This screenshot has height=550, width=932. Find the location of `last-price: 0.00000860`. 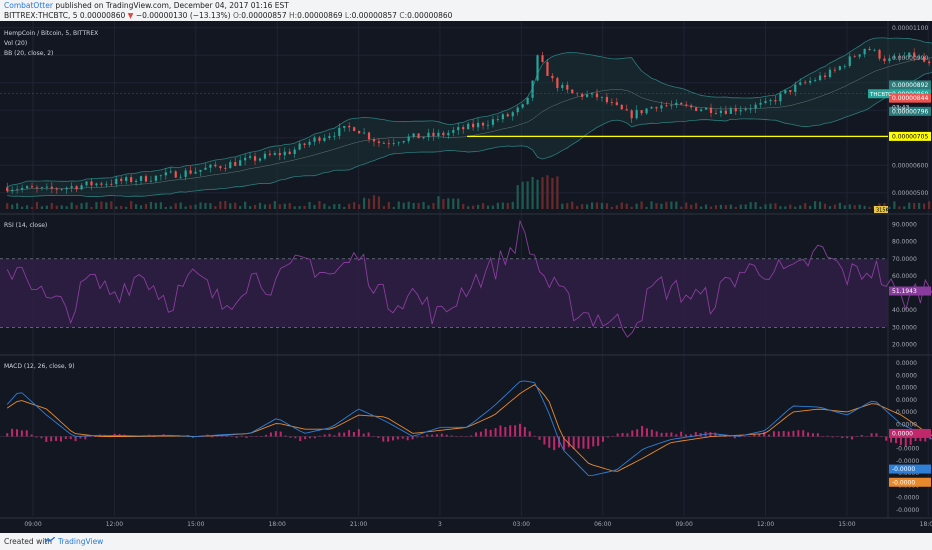

last-price: 0.00000860 is located at coordinates (102, 15).